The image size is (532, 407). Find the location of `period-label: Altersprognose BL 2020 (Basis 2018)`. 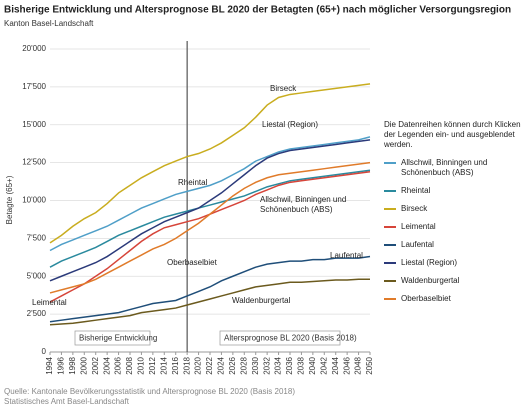

period-label: Altersprognose BL 2020 (Basis 2018) is located at coordinates (290, 338).